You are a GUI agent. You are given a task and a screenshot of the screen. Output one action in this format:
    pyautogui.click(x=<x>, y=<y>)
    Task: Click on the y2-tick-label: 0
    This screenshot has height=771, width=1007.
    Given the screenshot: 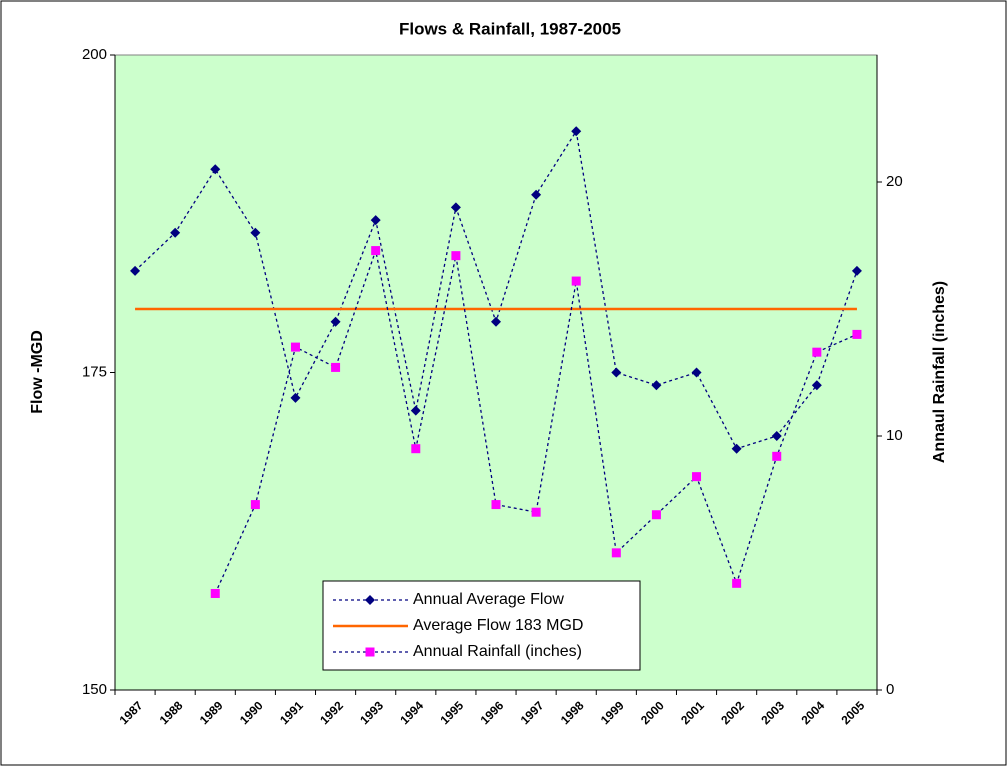 What is the action you would take?
    pyautogui.click(x=890, y=689)
    